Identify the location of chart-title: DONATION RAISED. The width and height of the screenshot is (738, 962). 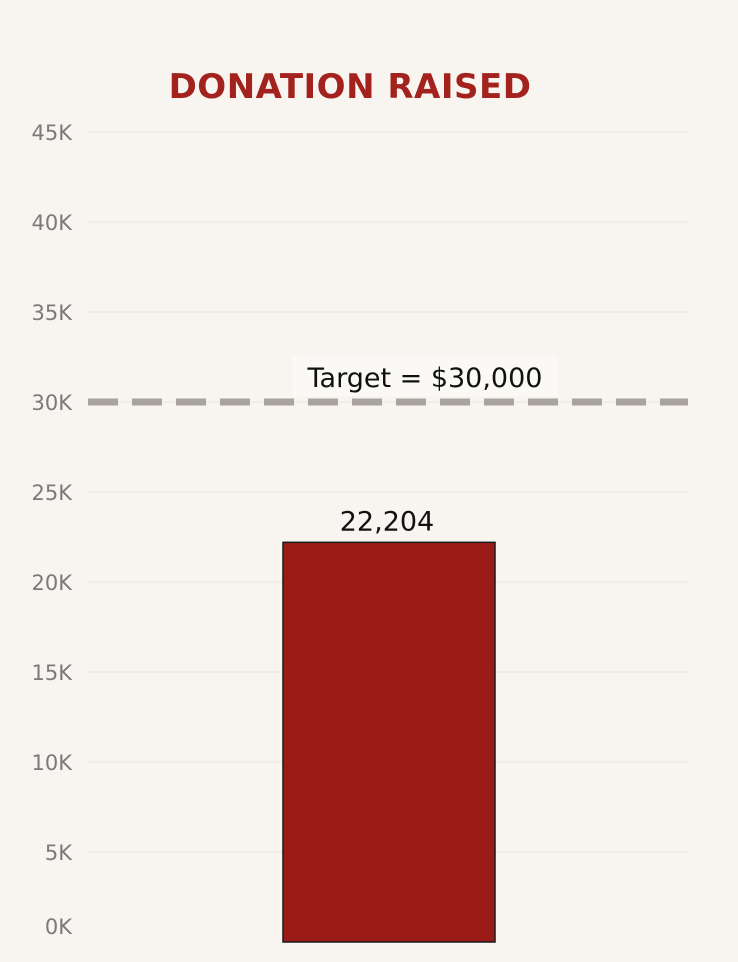
(350, 87).